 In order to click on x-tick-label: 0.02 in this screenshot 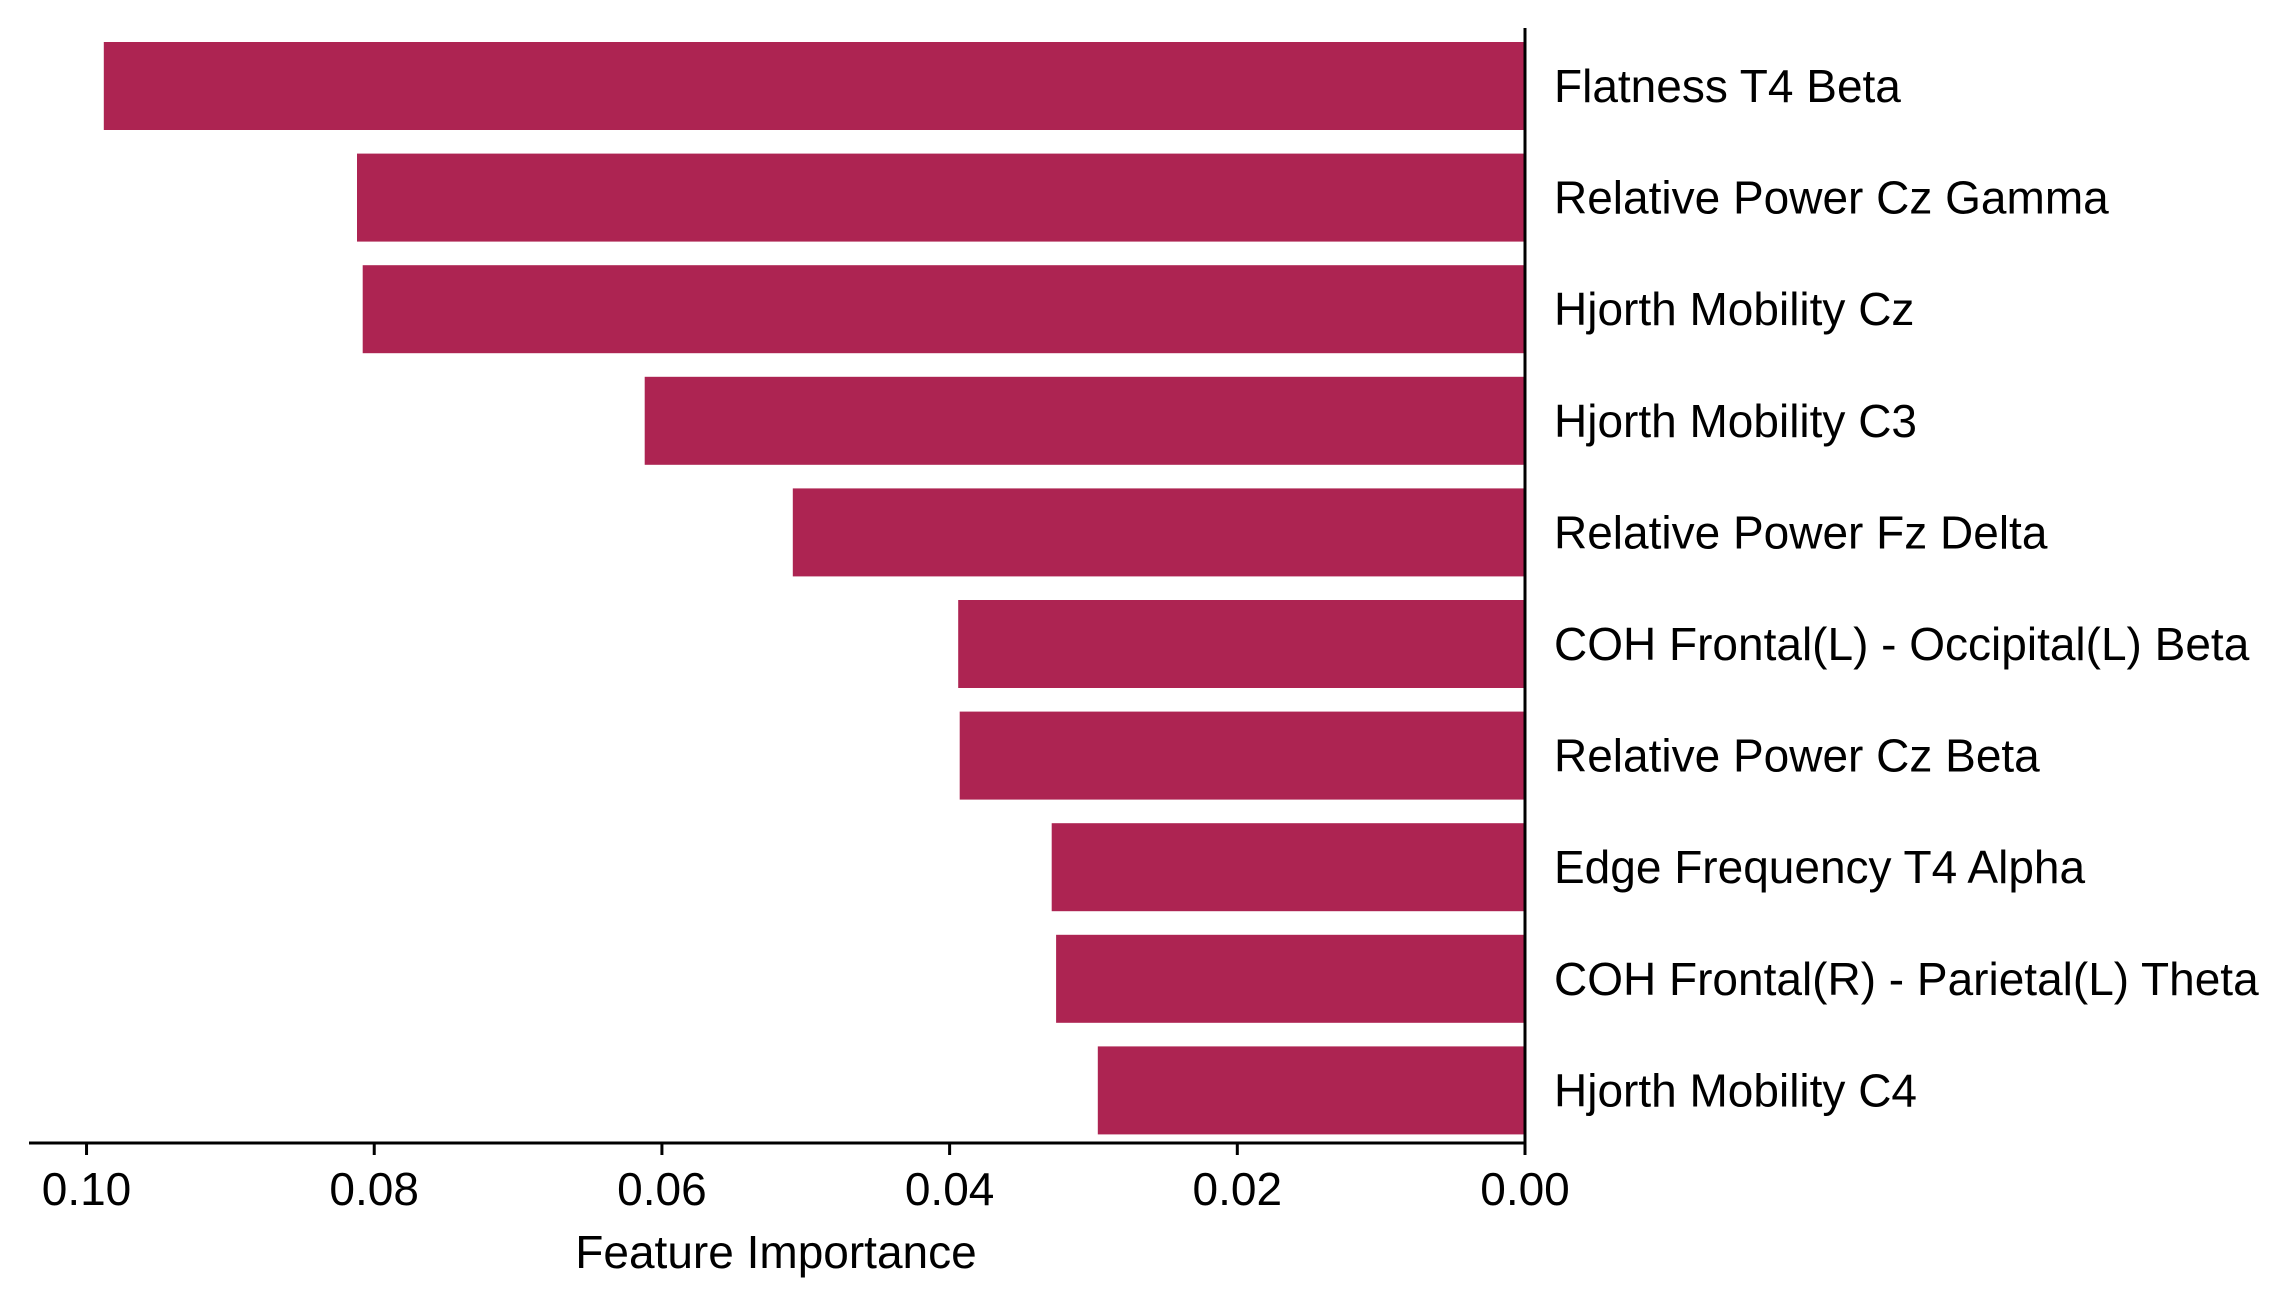, I will do `click(1238, 1189)`.